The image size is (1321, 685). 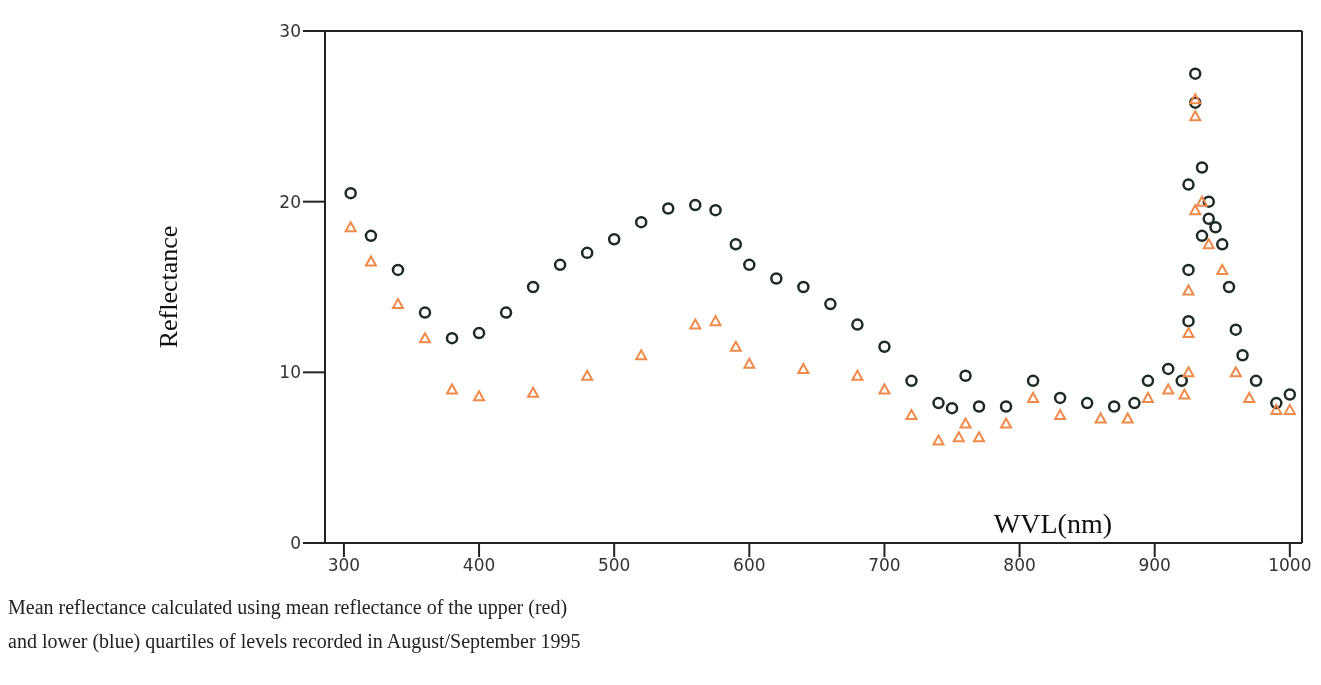 What do you see at coordinates (1052, 523) in the screenshot?
I see `x-axis-title: WVL(nm)` at bounding box center [1052, 523].